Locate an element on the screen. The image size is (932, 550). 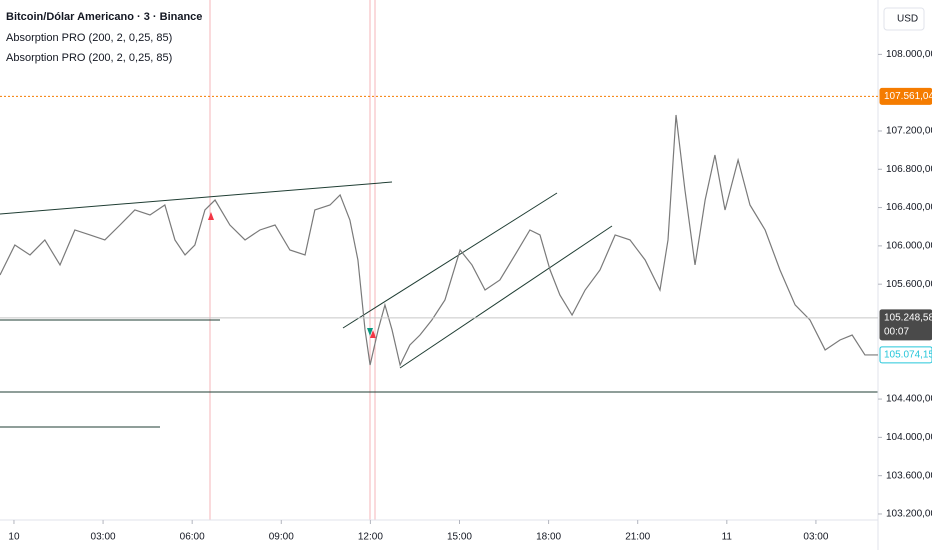
price-label: 107.561,04 is located at coordinates (908, 96).